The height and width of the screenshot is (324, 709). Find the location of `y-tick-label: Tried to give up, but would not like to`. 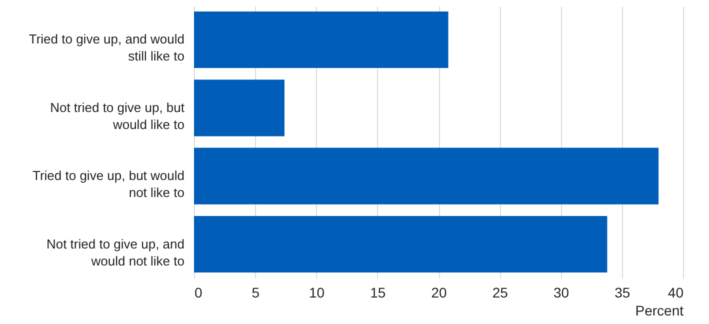

y-tick-label: Tried to give up, but would not like to is located at coordinates (108, 184).